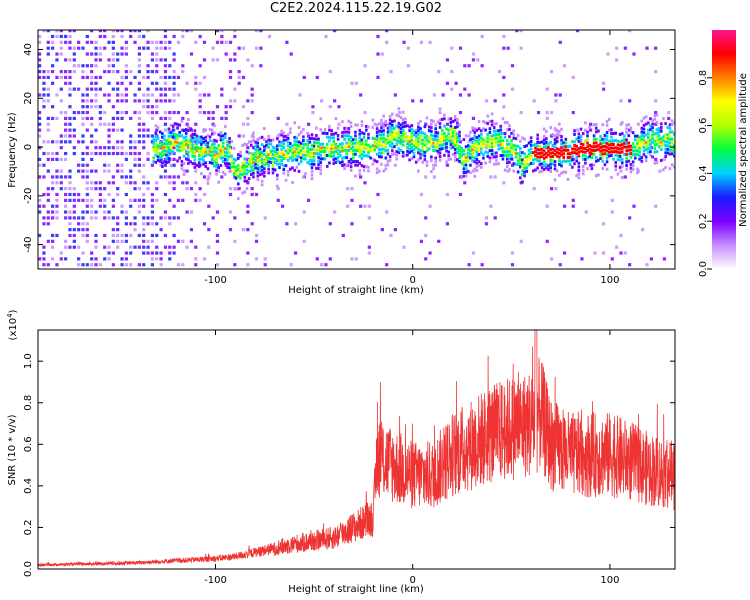 The height and width of the screenshot is (600, 750). What do you see at coordinates (724, 149) in the screenshot?
I see `colorbar-ramp` at bounding box center [724, 149].